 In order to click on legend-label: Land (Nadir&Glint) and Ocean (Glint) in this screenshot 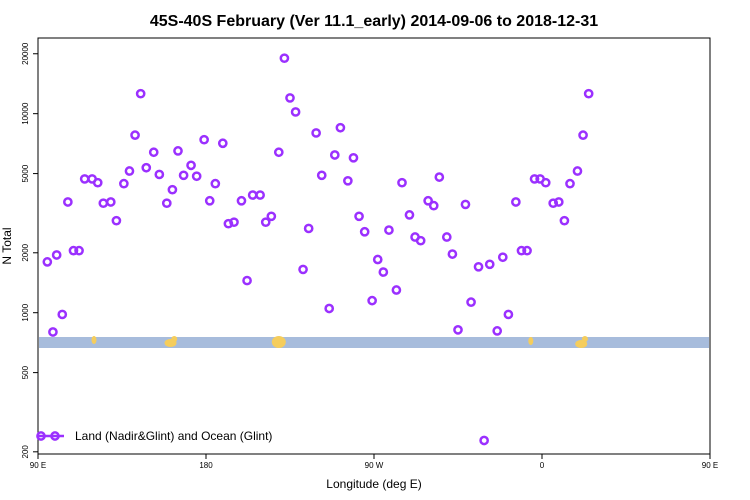, I will do `click(173, 436)`.